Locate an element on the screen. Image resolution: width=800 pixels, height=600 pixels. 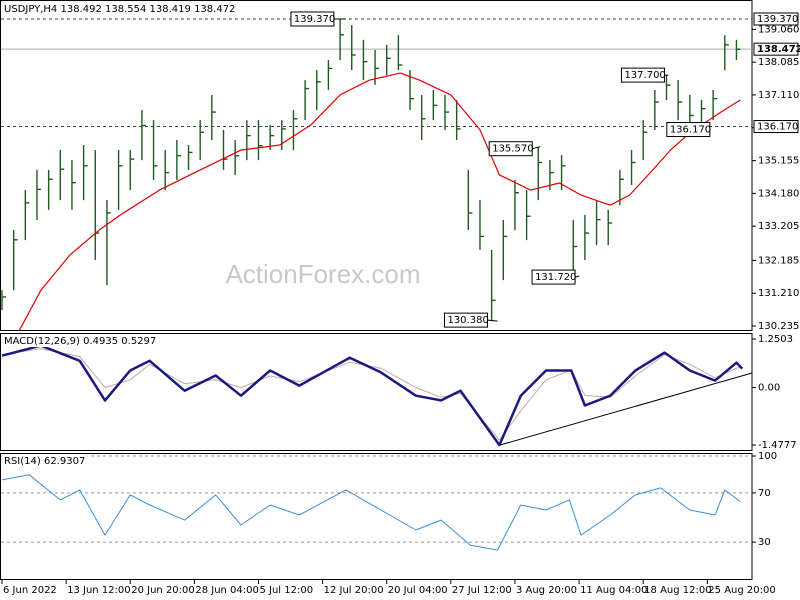
y-tick-label: 137.110 is located at coordinates (778, 95).